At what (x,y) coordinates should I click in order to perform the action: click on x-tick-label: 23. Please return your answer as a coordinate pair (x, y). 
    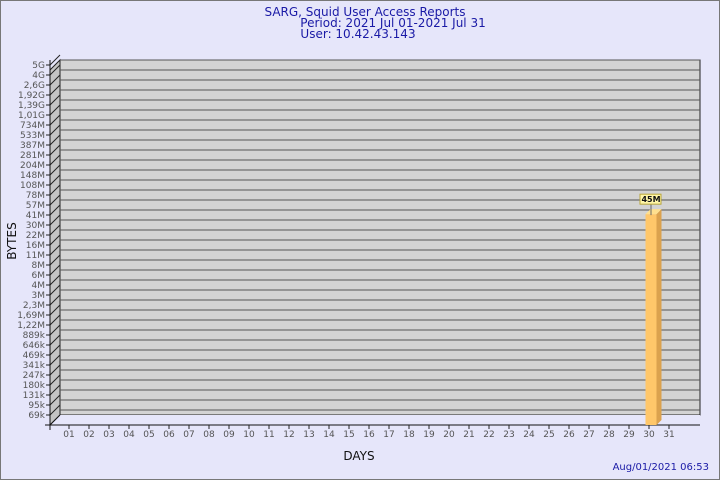
    Looking at the image, I should click on (508, 435).